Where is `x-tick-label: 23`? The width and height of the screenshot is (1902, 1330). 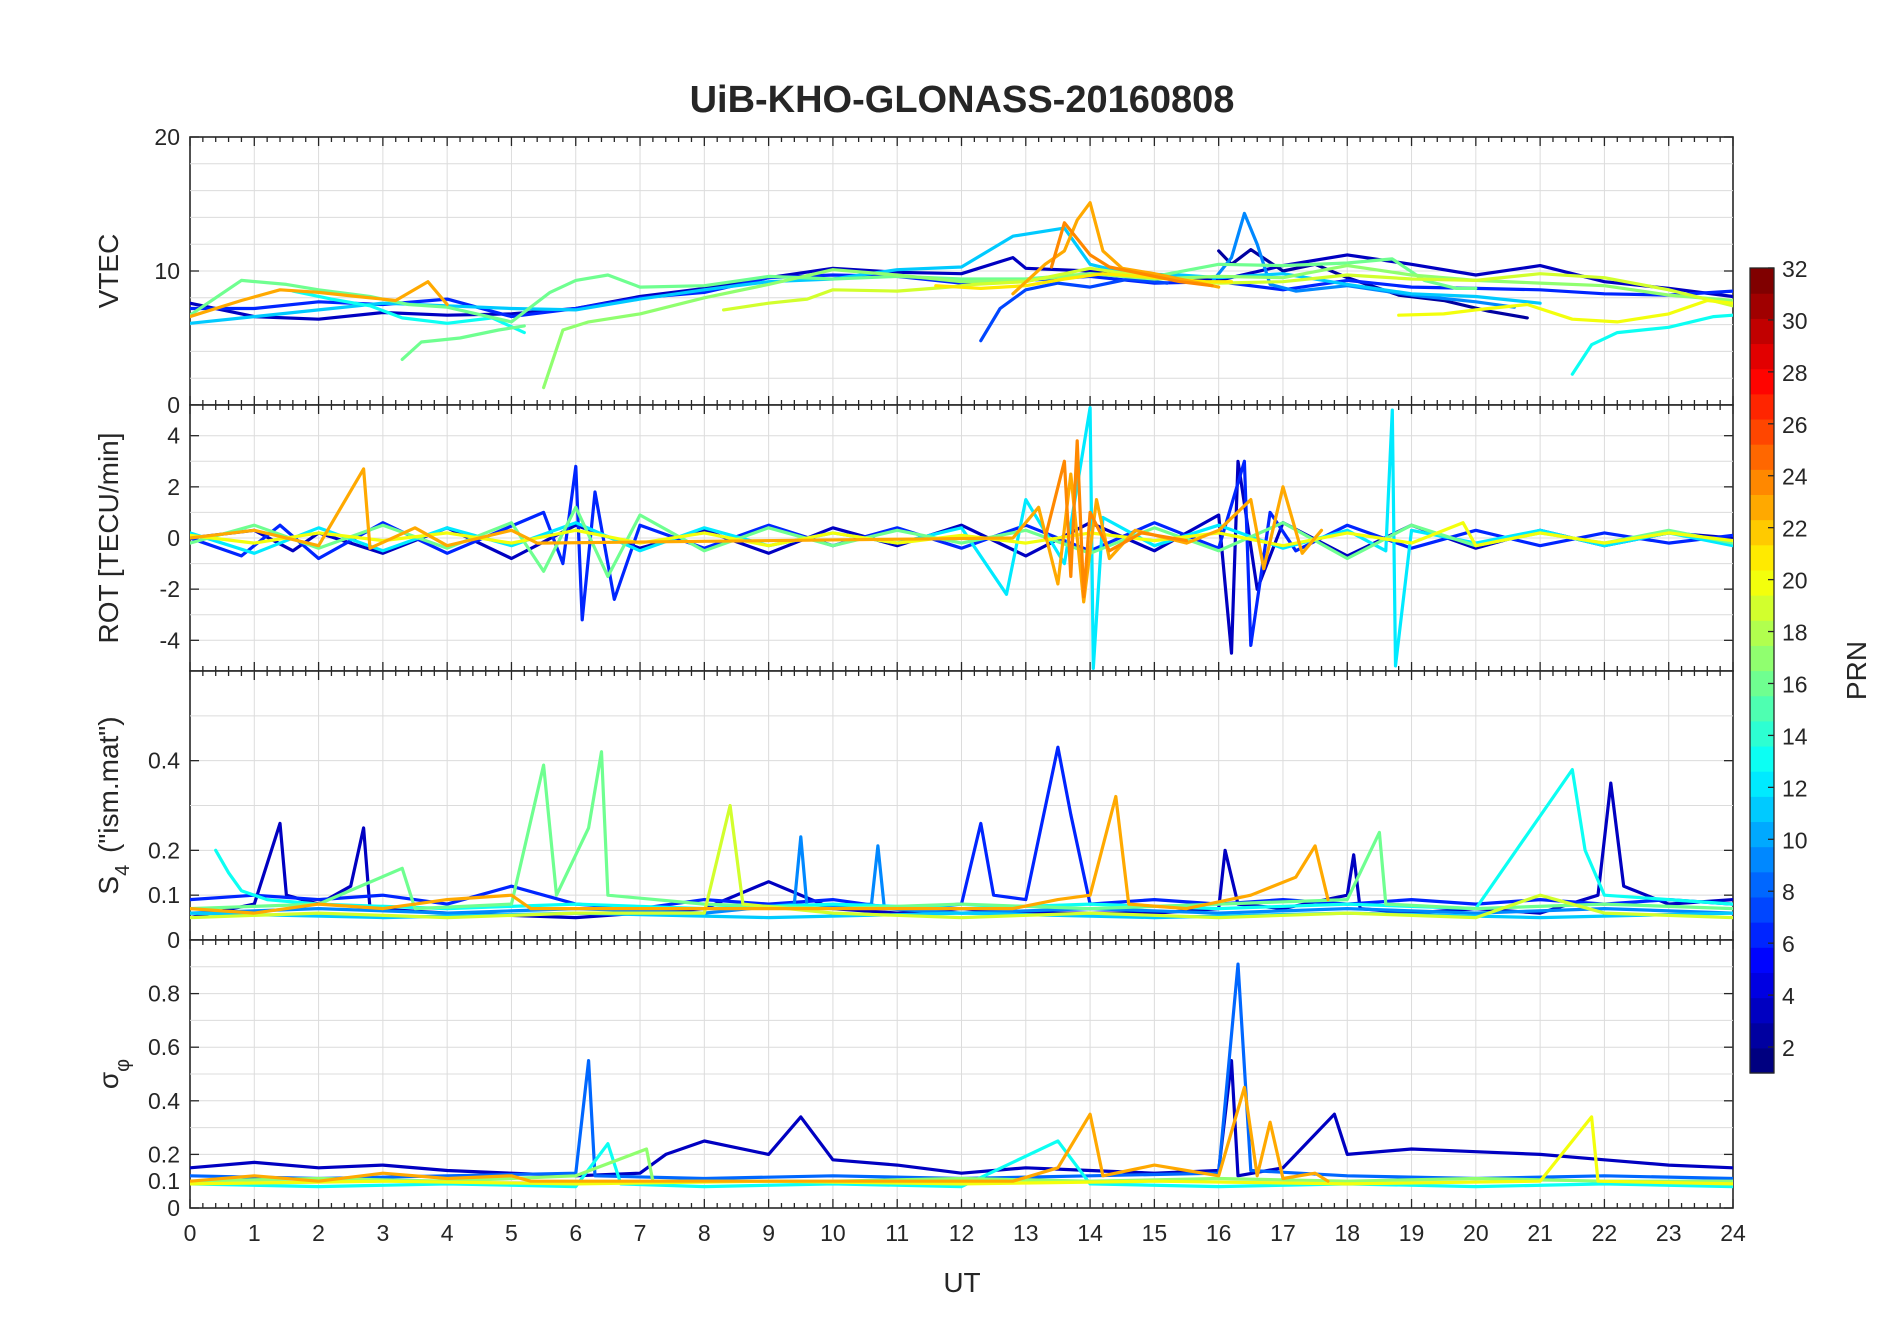
x-tick-label: 23 is located at coordinates (1669, 1233).